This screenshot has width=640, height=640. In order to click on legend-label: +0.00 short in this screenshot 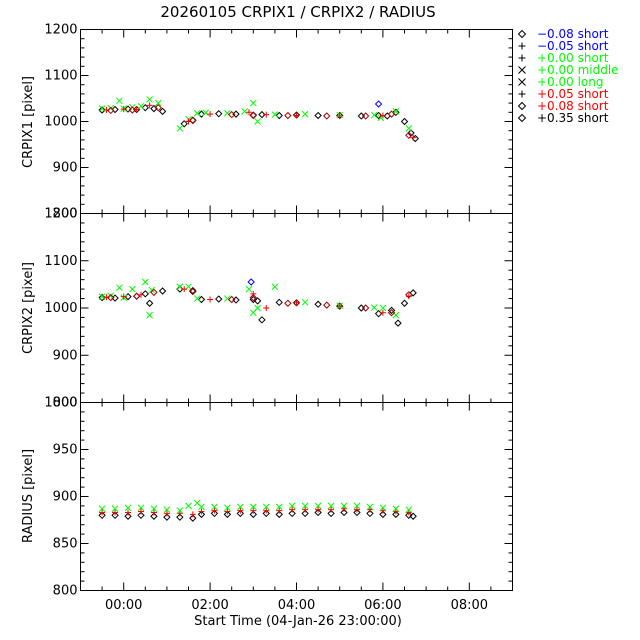, I will do `click(573, 58)`.